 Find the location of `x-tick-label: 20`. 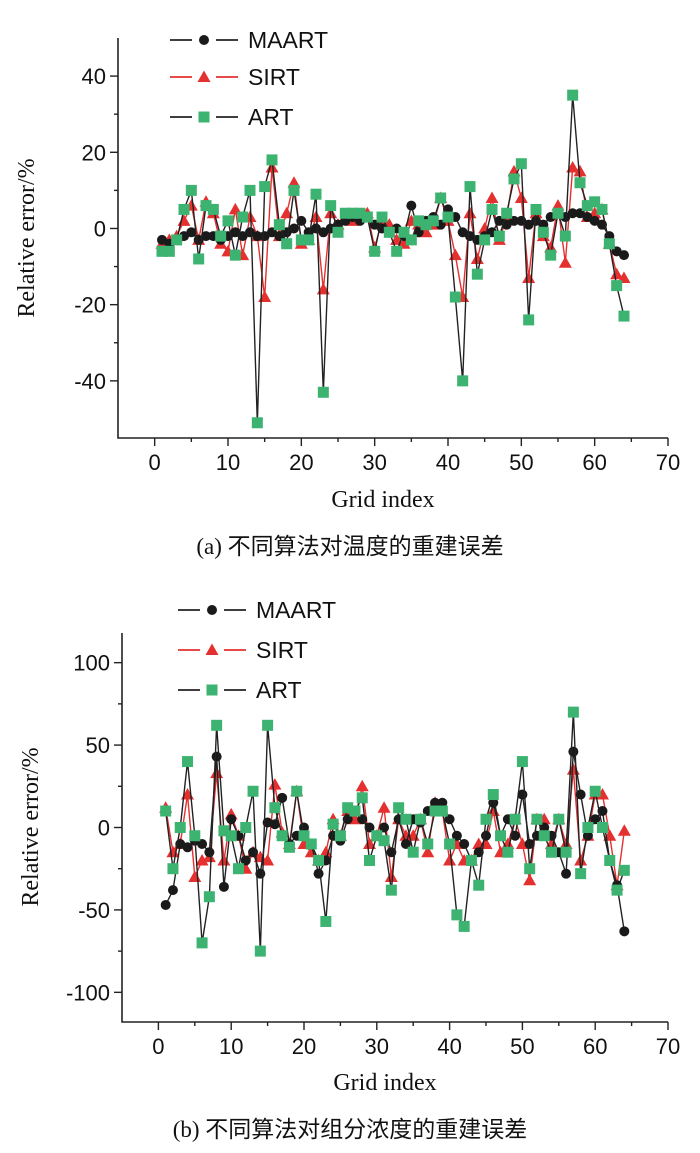

x-tick-label: 20 is located at coordinates (304, 1046).